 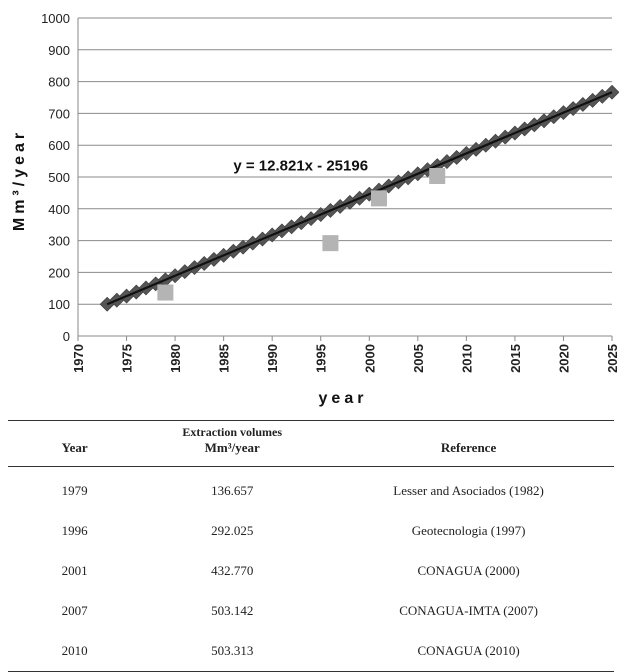 What do you see at coordinates (175, 358) in the screenshot?
I see `x-tick-label: 1980` at bounding box center [175, 358].